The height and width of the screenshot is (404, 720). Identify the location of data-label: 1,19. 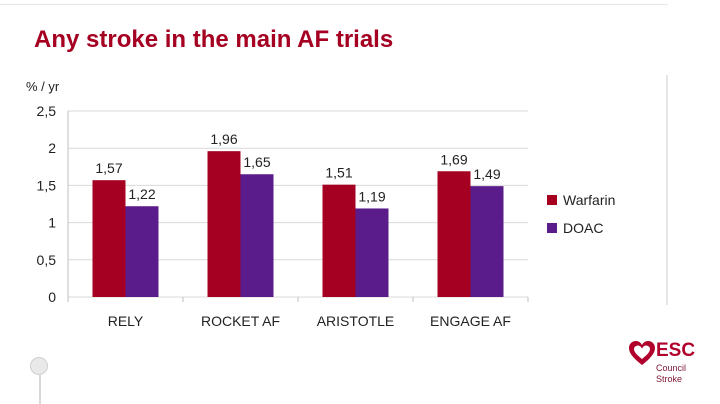
(371, 196).